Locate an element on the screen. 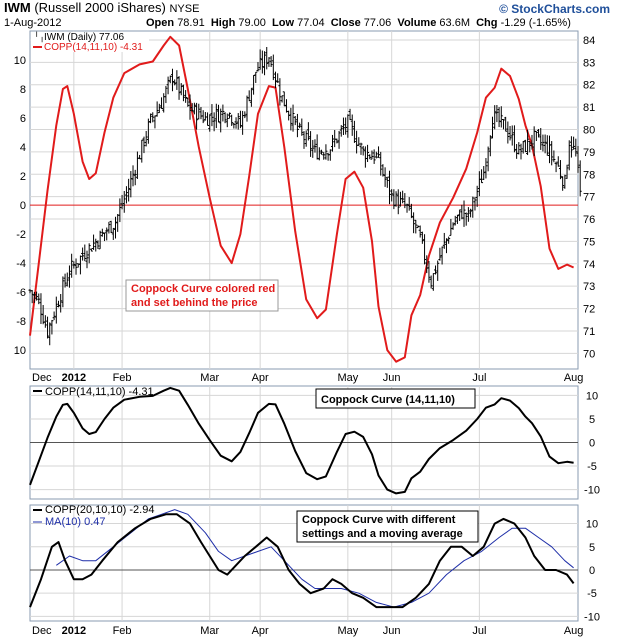 The height and width of the screenshot is (639, 620). high-label: High is located at coordinates (223, 23).